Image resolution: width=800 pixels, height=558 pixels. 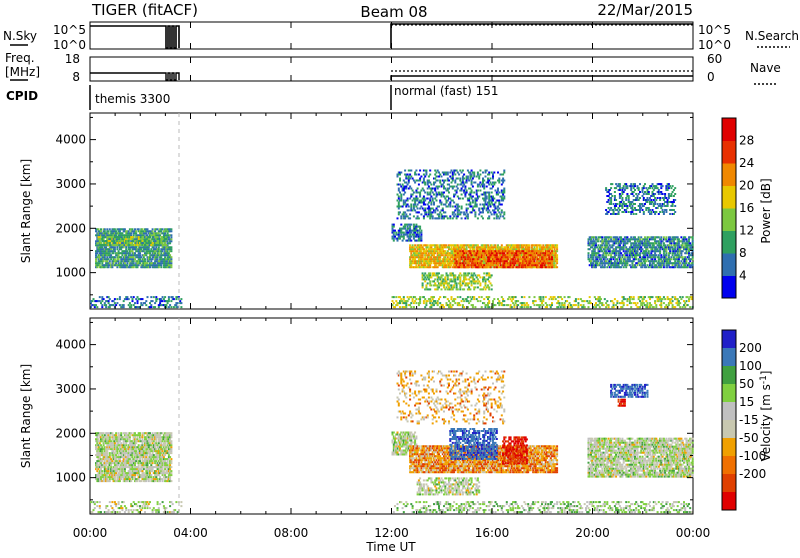 I want to click on freq-tick-bottom: 8, so click(x=76, y=77).